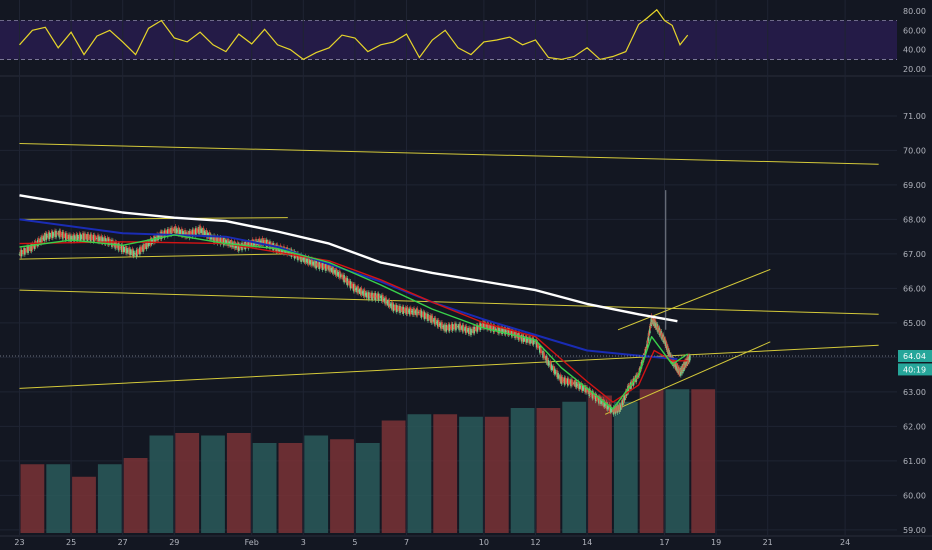  I want to click on price-tick-label: 67.00, so click(914, 254).